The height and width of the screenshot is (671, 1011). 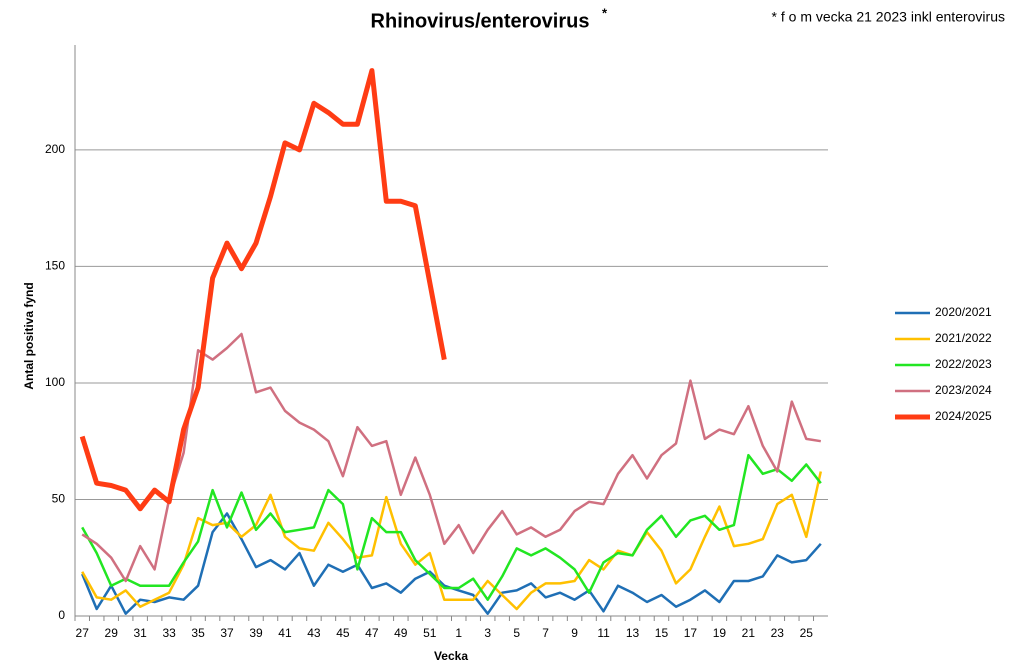 I want to click on x-tick-label: 11, so click(x=603, y=633).